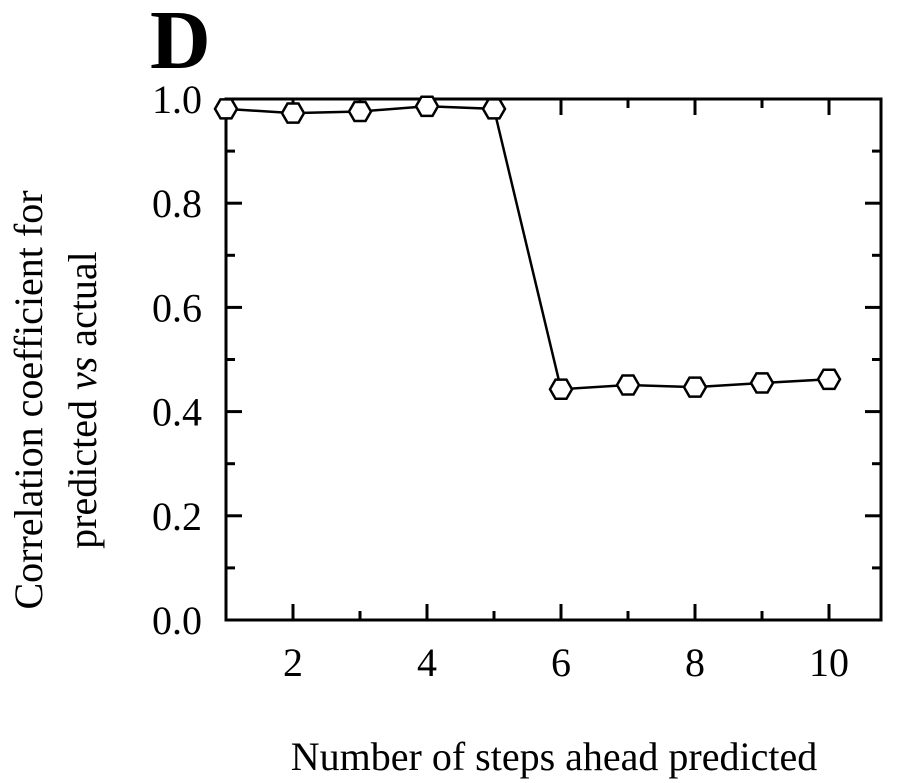 This screenshot has width=900, height=783. What do you see at coordinates (177, 99) in the screenshot?
I see `y-tick-label: 1.0` at bounding box center [177, 99].